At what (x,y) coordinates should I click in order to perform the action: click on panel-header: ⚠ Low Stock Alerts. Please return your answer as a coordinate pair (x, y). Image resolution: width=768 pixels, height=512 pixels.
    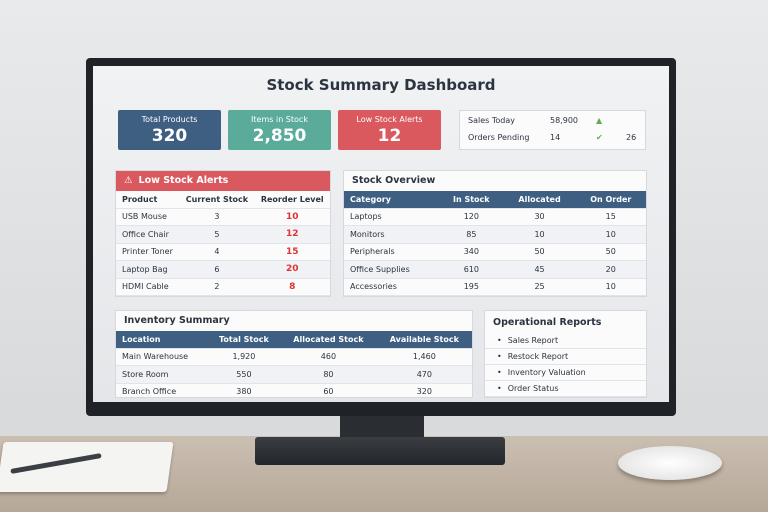
    Looking at the image, I should click on (223, 181).